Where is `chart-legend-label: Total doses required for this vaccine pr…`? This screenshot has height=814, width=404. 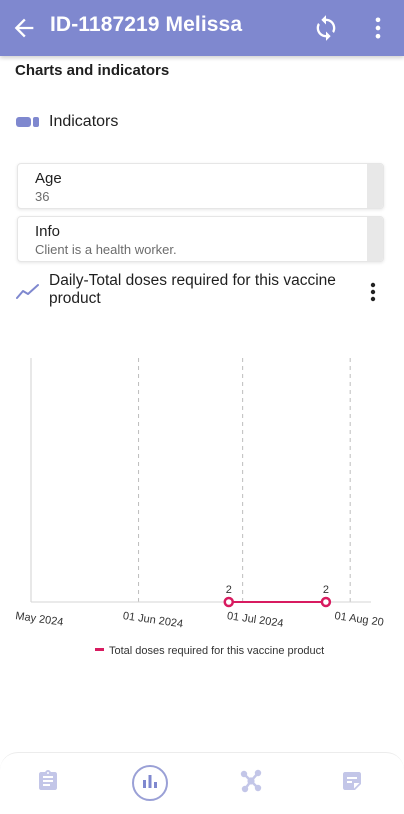 chart-legend-label: Total doses required for this vaccine pr… is located at coordinates (216, 651).